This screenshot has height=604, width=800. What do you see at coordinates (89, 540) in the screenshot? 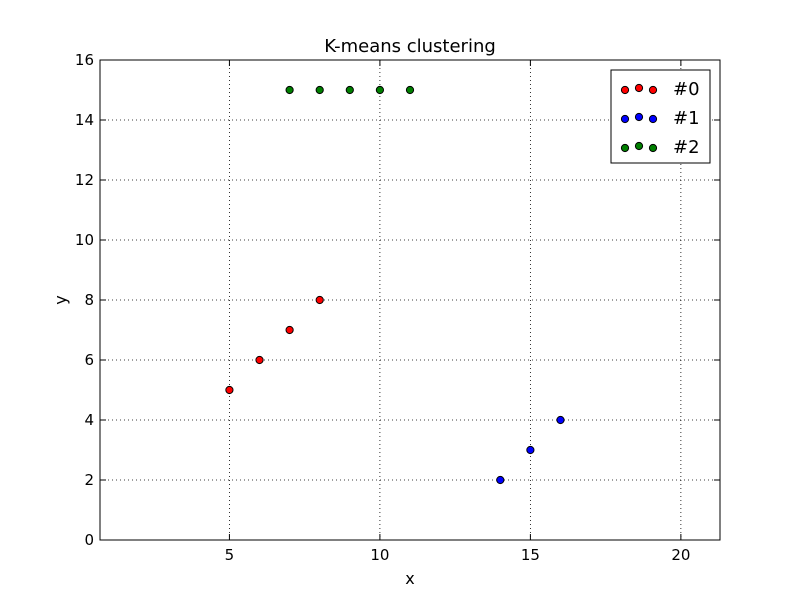
I see `y-tick-label: 0` at bounding box center [89, 540].